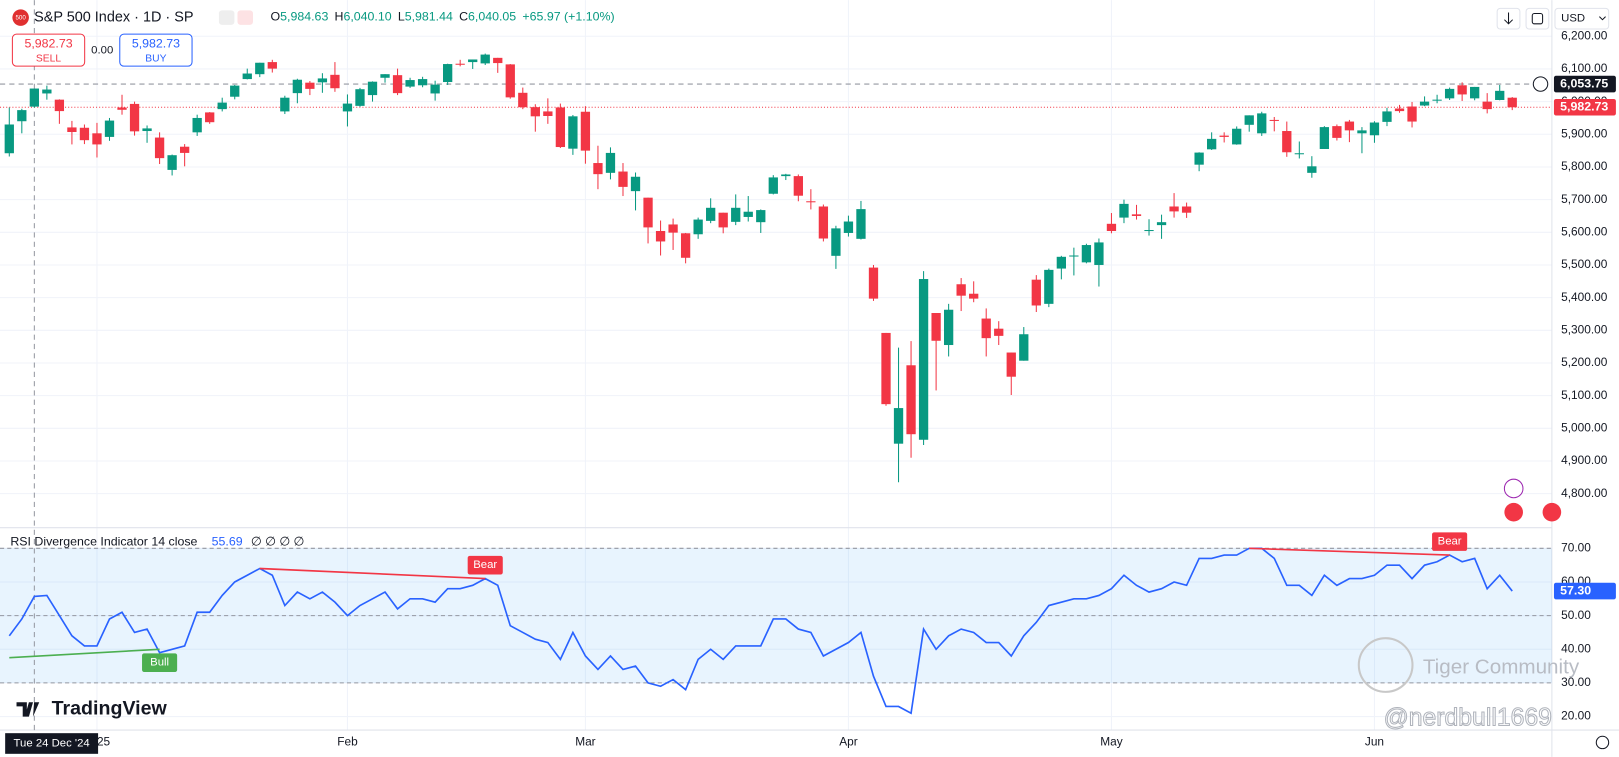 Image resolution: width=1619 pixels, height=757 pixels. I want to click on add-alert-button, so click(1540, 84).